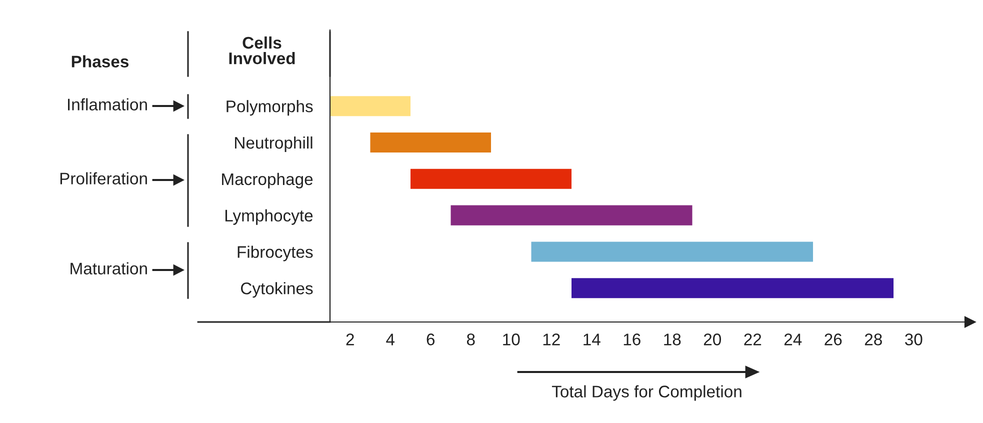  I want to click on text: Maturation, so click(108, 268).